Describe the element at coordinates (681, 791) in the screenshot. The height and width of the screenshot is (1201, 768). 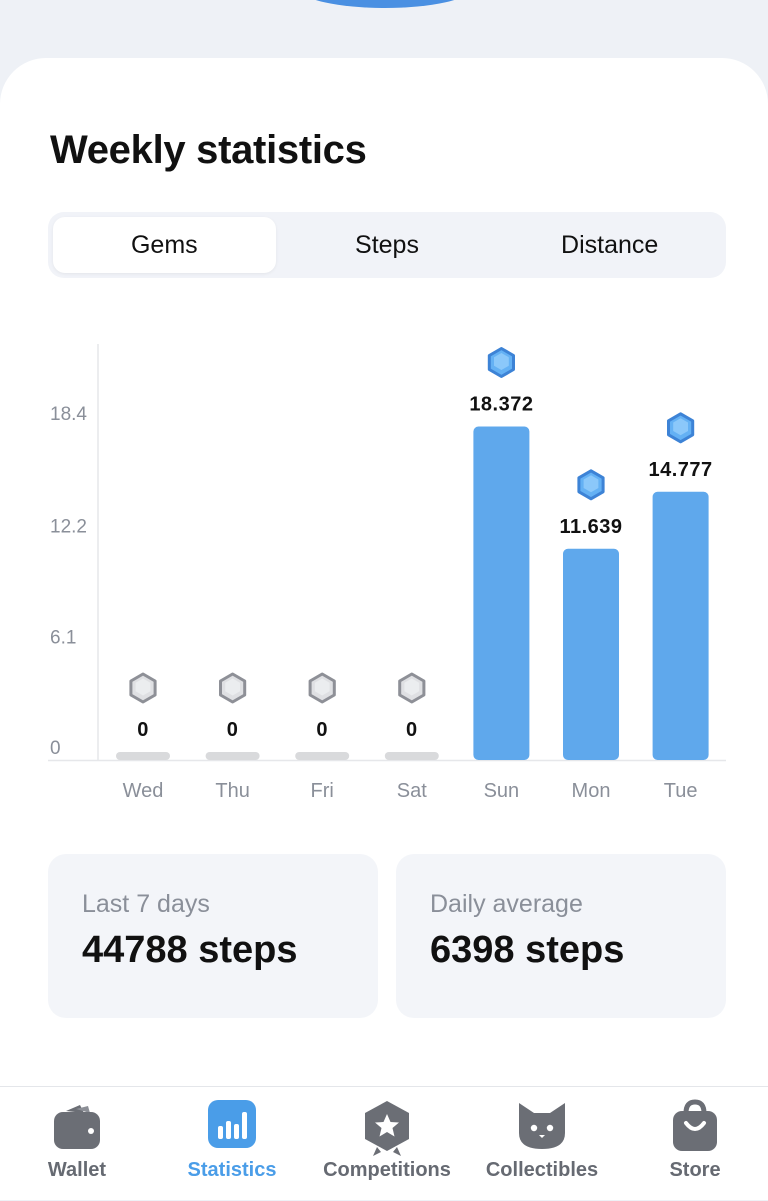
I see `x-tick-label-tue: Tue` at that location.